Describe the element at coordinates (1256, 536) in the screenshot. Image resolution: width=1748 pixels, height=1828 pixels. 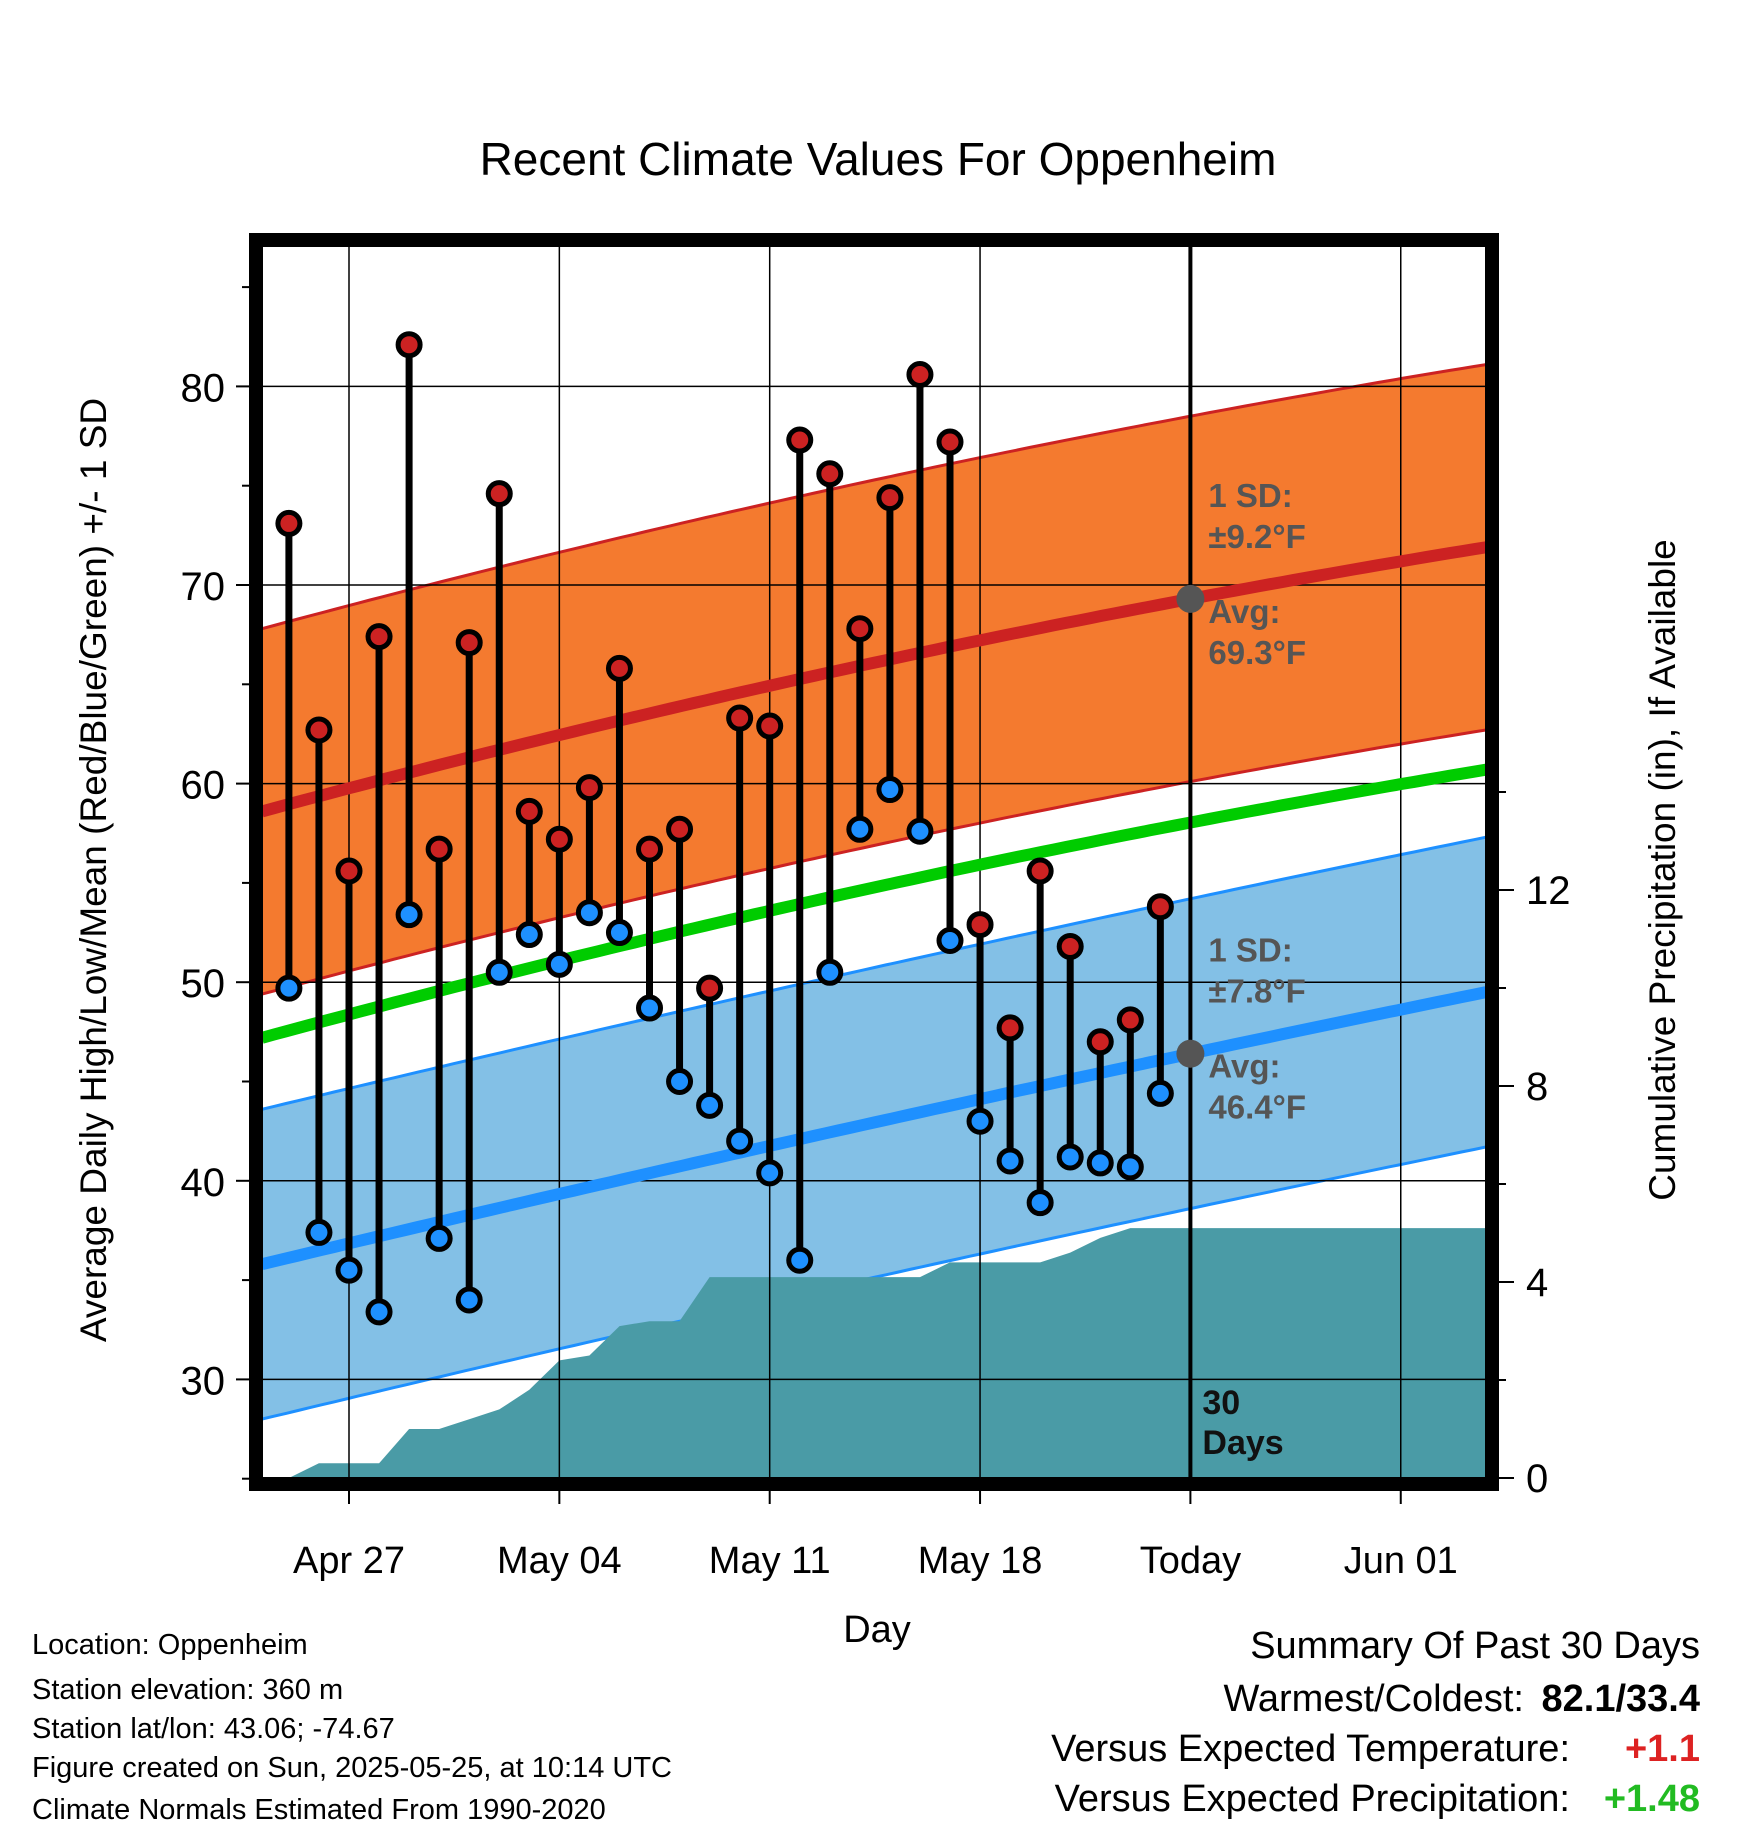
I see `annotation-high-sd-value: ±9.2°F` at that location.